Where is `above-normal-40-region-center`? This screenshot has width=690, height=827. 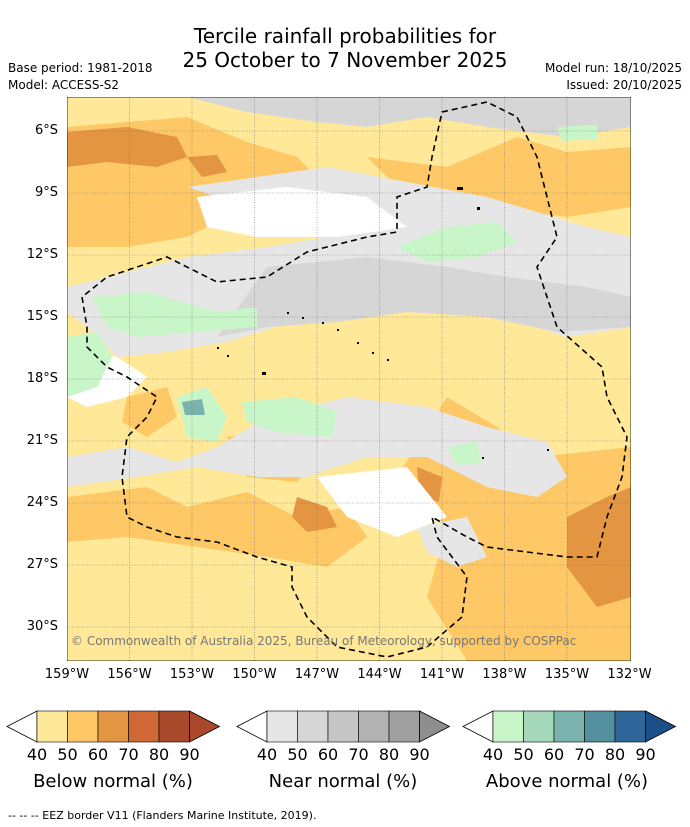 above-normal-40-region-center is located at coordinates (174, 314).